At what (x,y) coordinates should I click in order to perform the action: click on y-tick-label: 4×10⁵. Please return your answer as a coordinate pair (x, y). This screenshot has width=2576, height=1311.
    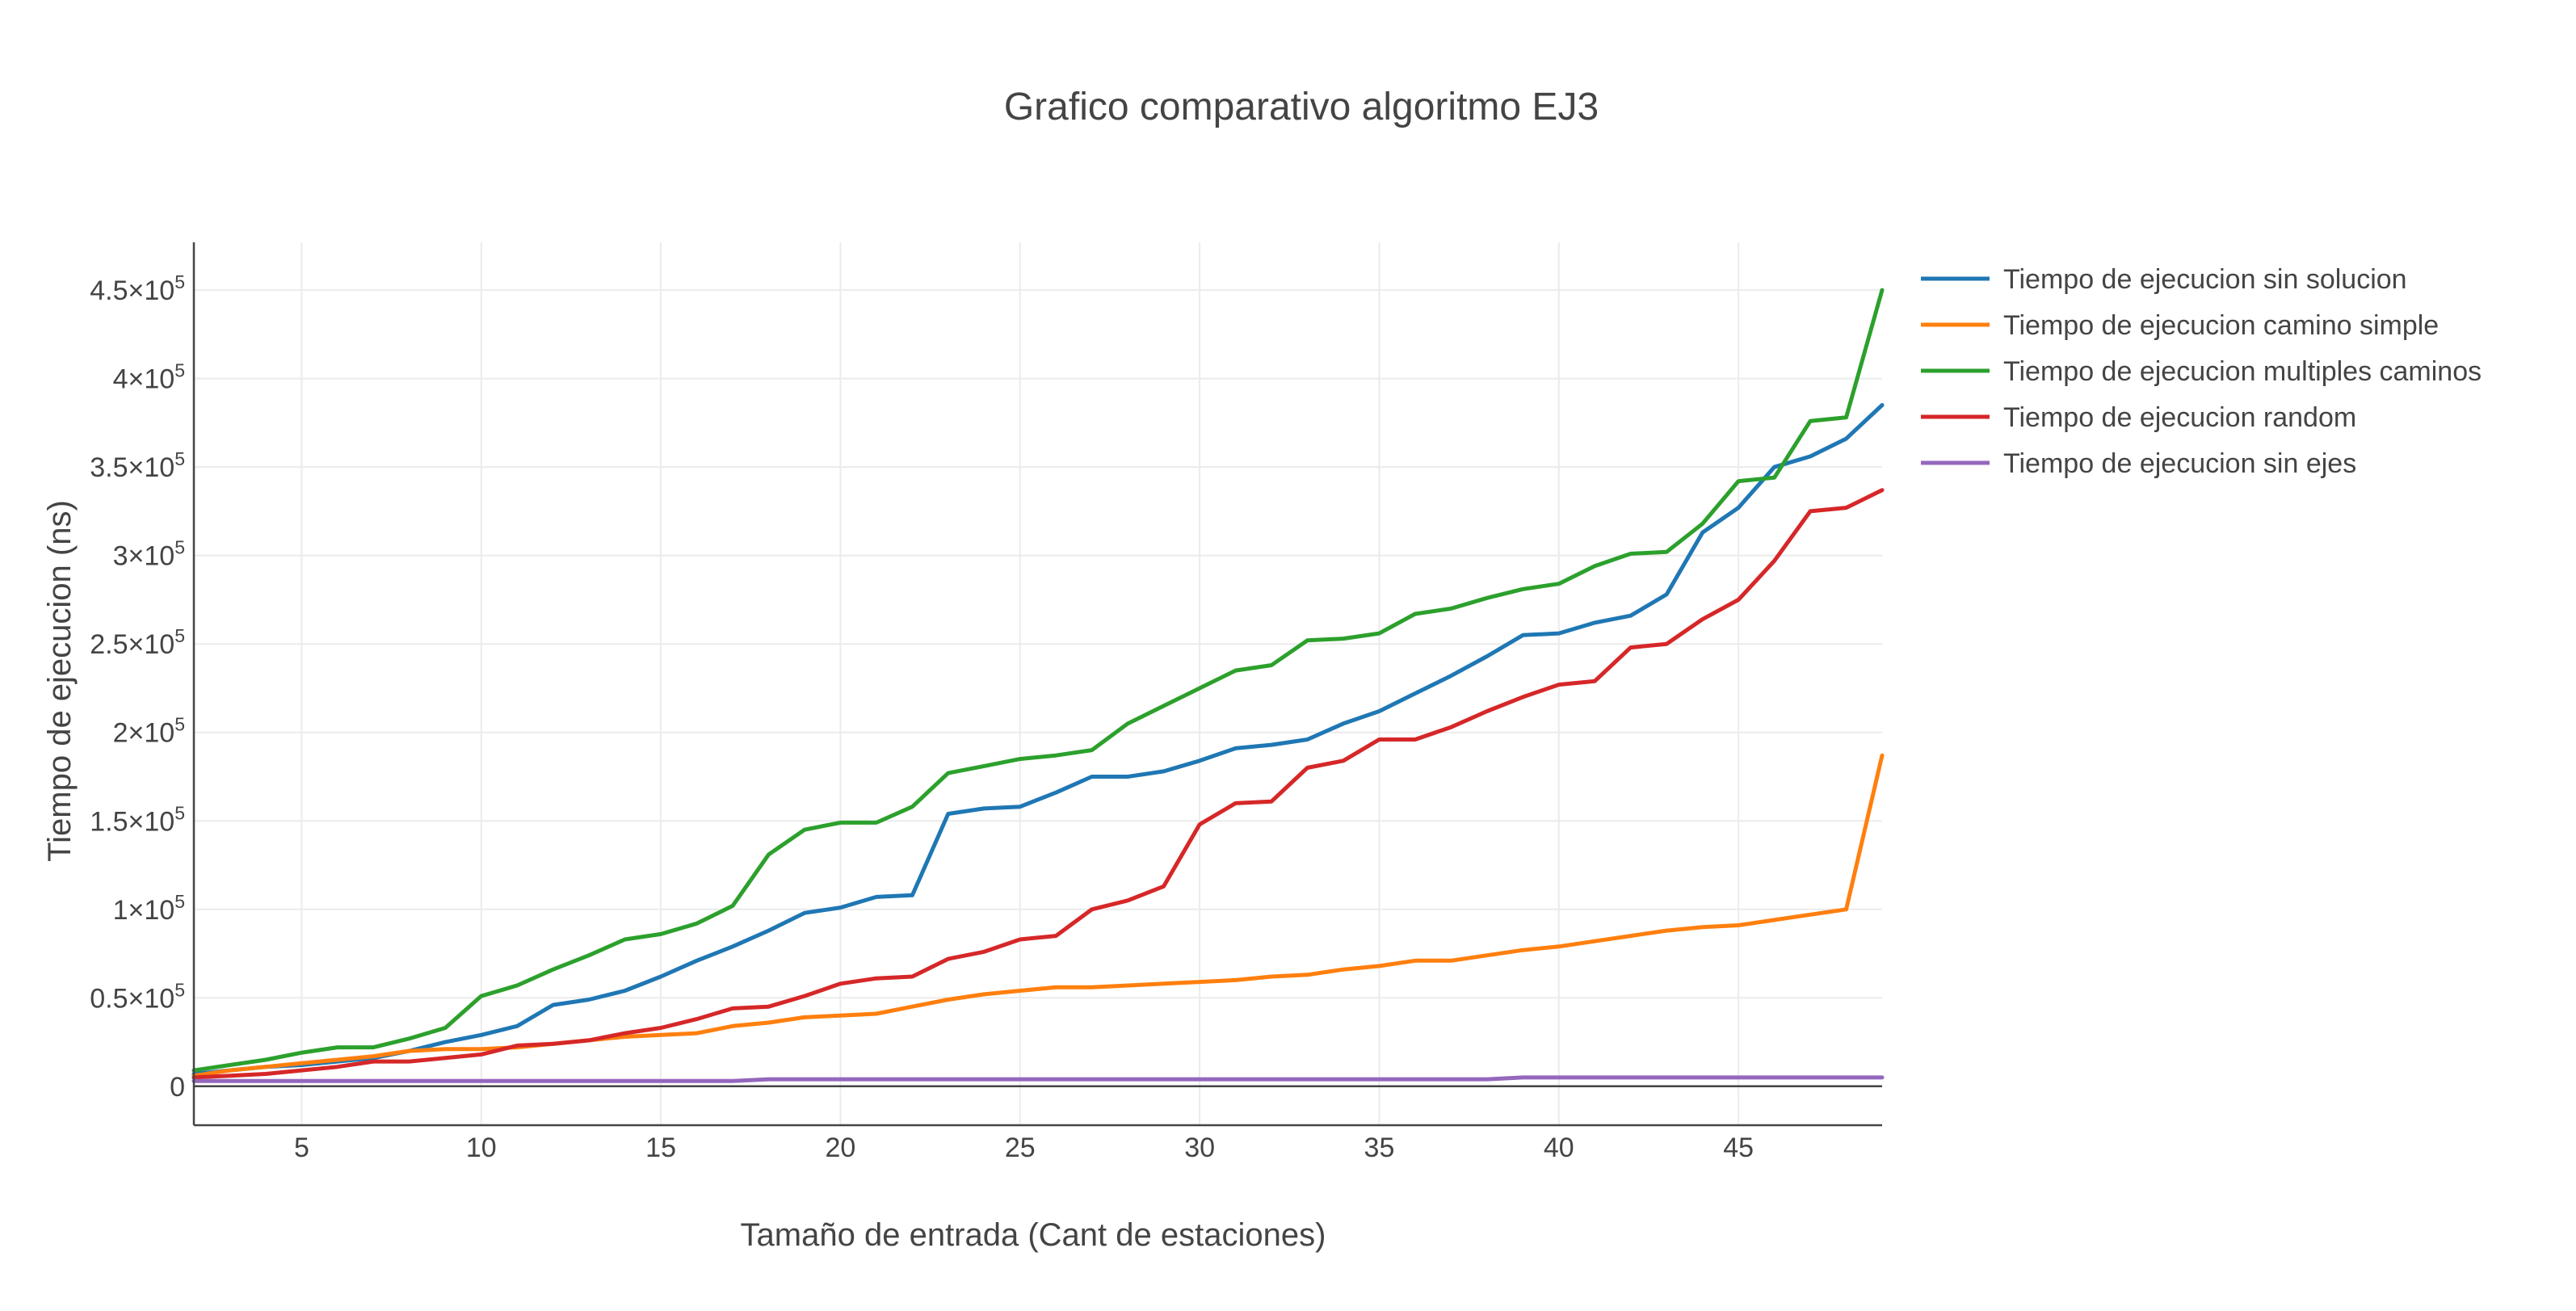
    Looking at the image, I should click on (149, 377).